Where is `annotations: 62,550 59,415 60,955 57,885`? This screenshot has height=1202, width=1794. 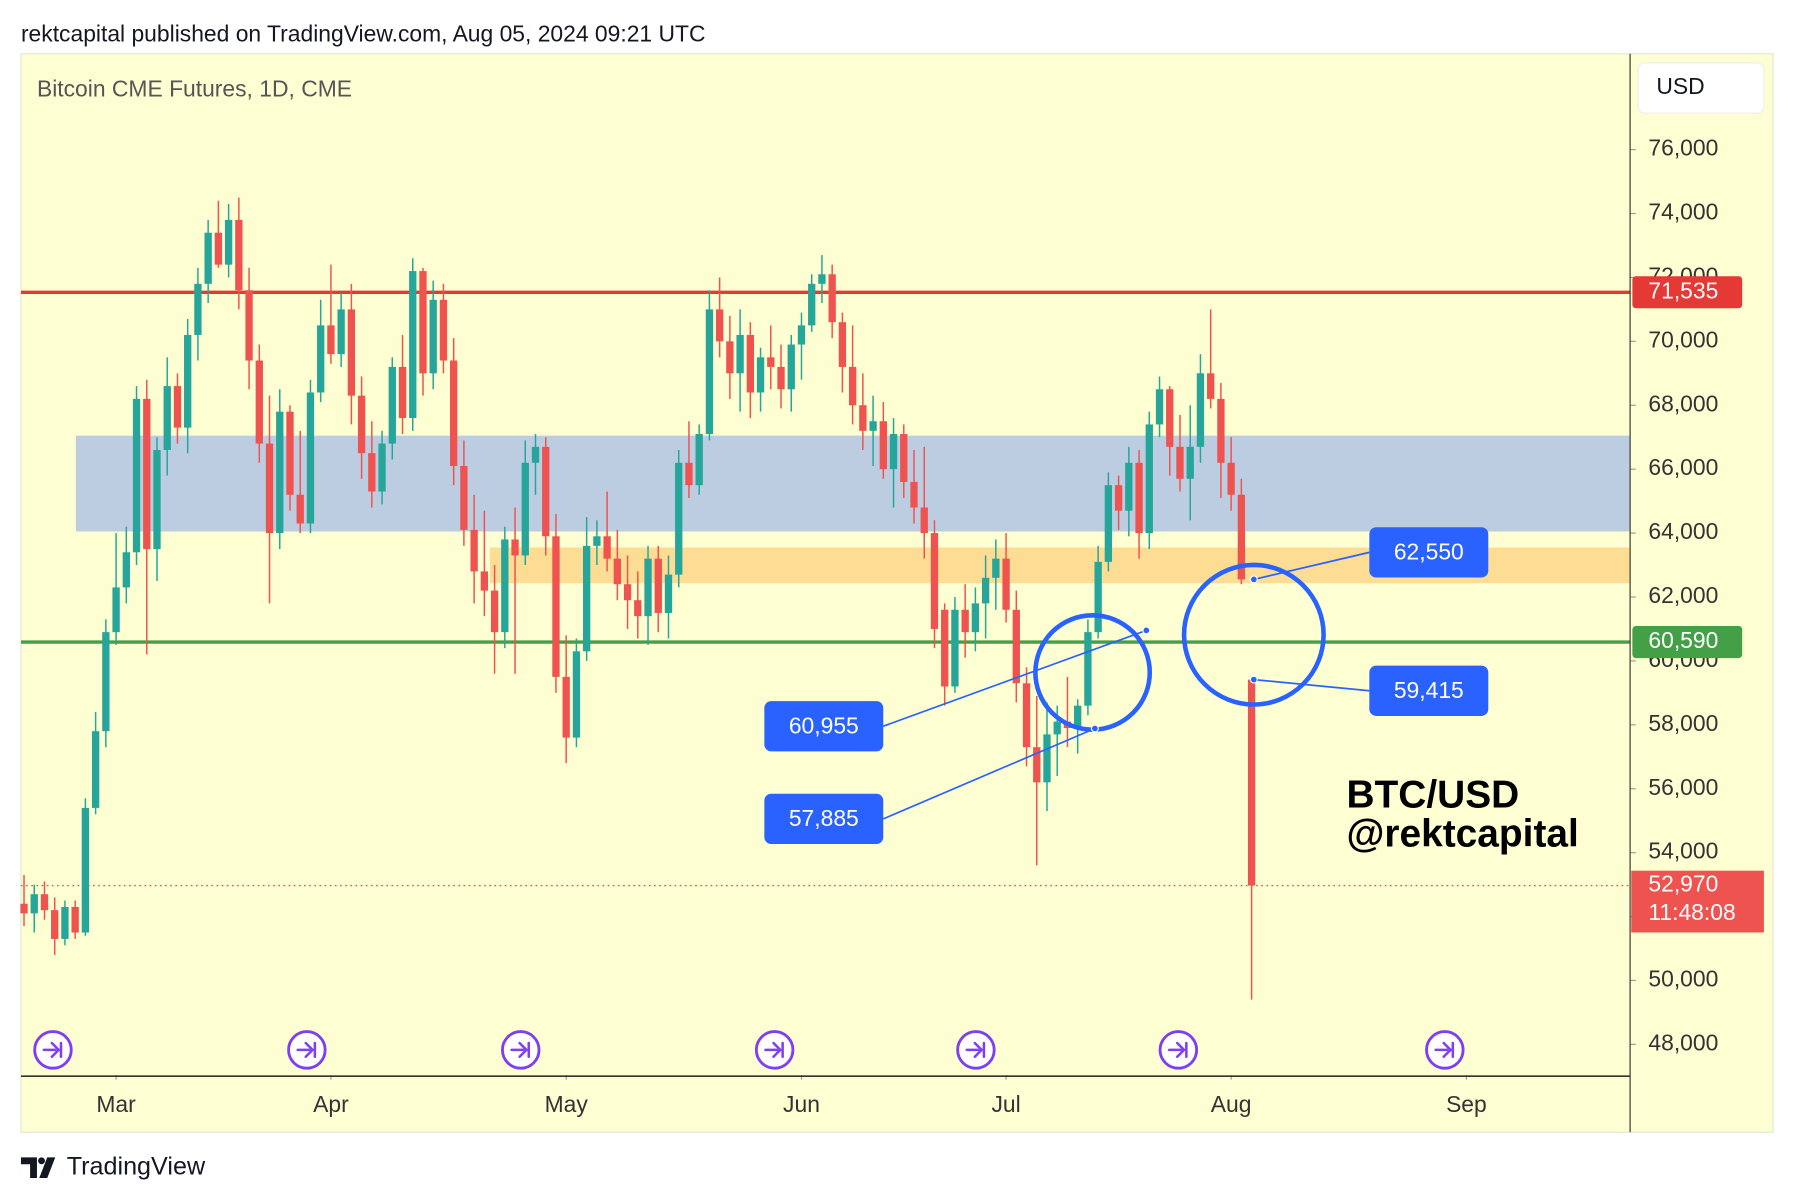 annotations: 62,550 59,415 60,955 57,885 is located at coordinates (1126, 686).